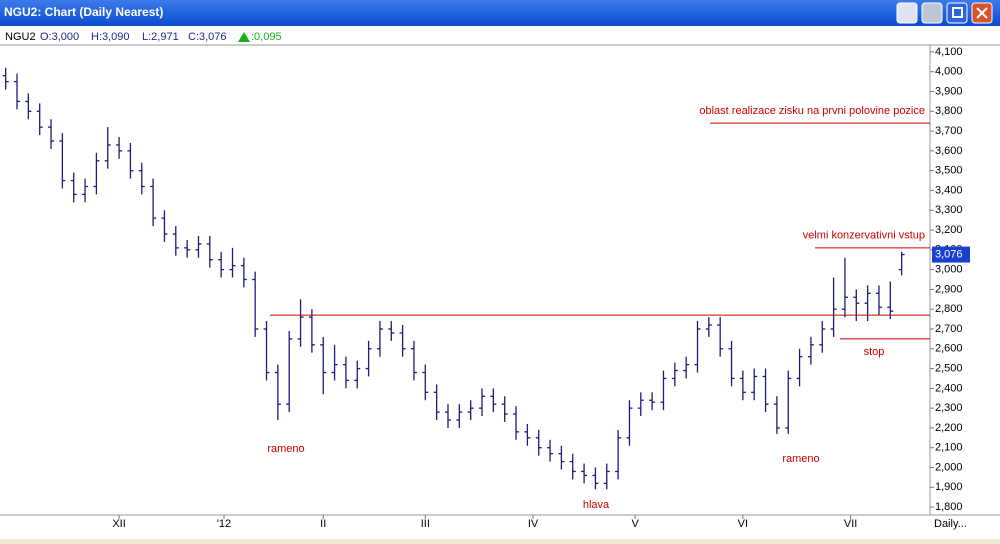 The image size is (1000, 544). What do you see at coordinates (949, 408) in the screenshot?
I see `y-tick-label: 2,300` at bounding box center [949, 408].